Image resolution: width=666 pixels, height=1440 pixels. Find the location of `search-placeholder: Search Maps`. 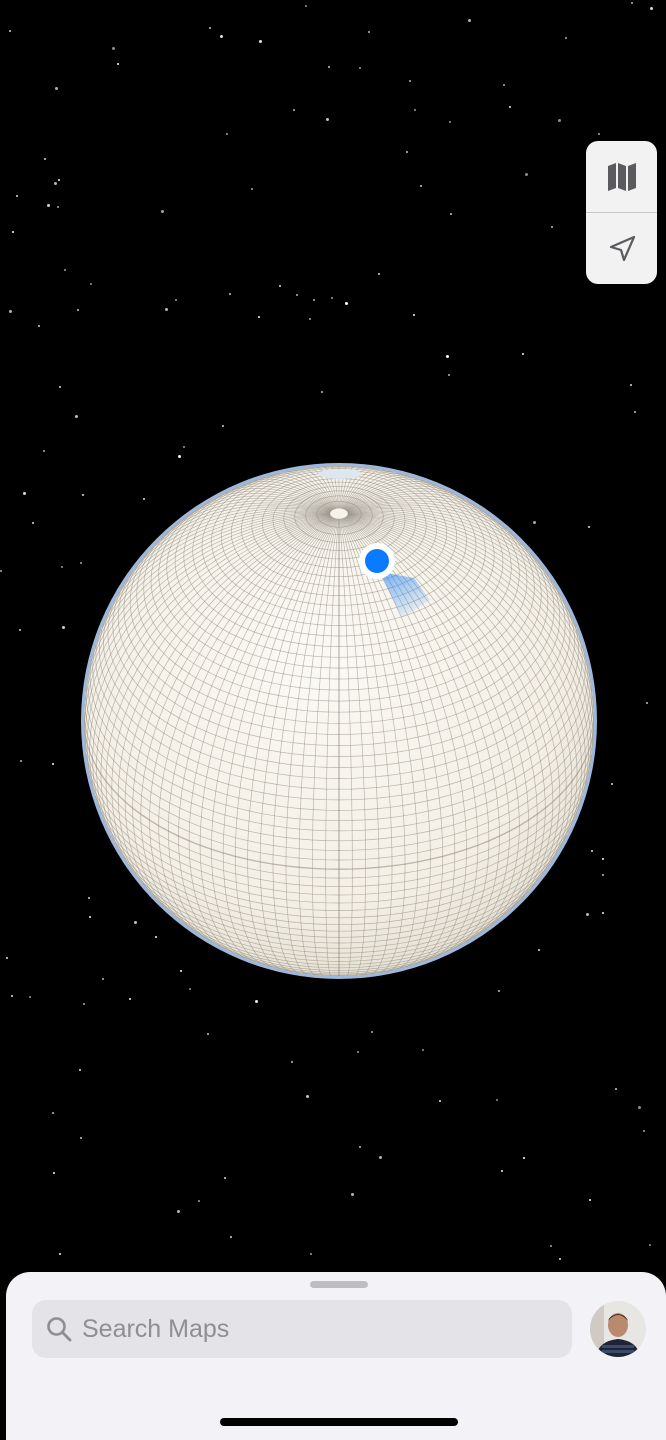

search-placeholder: Search Maps is located at coordinates (156, 1328).